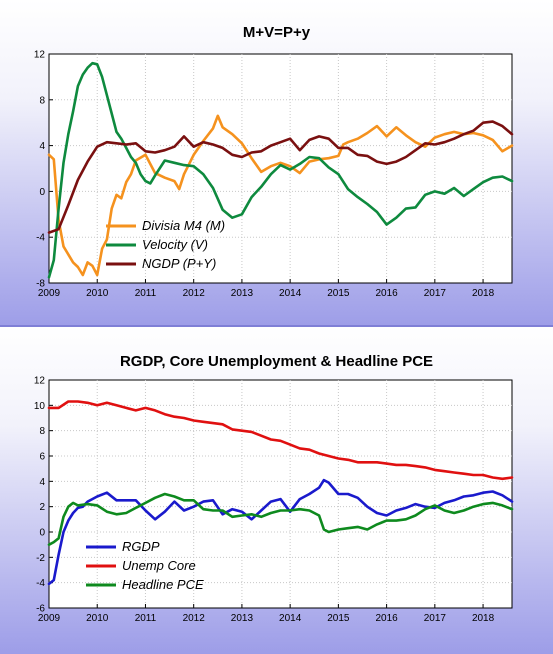 Image resolution: width=553 pixels, height=654 pixels. I want to click on chart-title-top: M+V=P+y, so click(276, 32).